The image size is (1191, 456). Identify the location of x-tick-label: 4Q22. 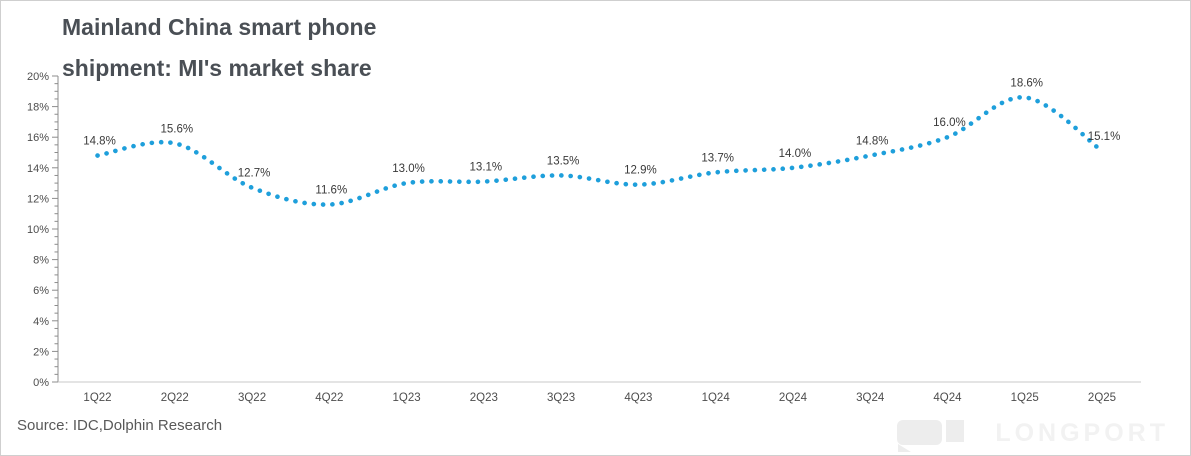
(329, 398).